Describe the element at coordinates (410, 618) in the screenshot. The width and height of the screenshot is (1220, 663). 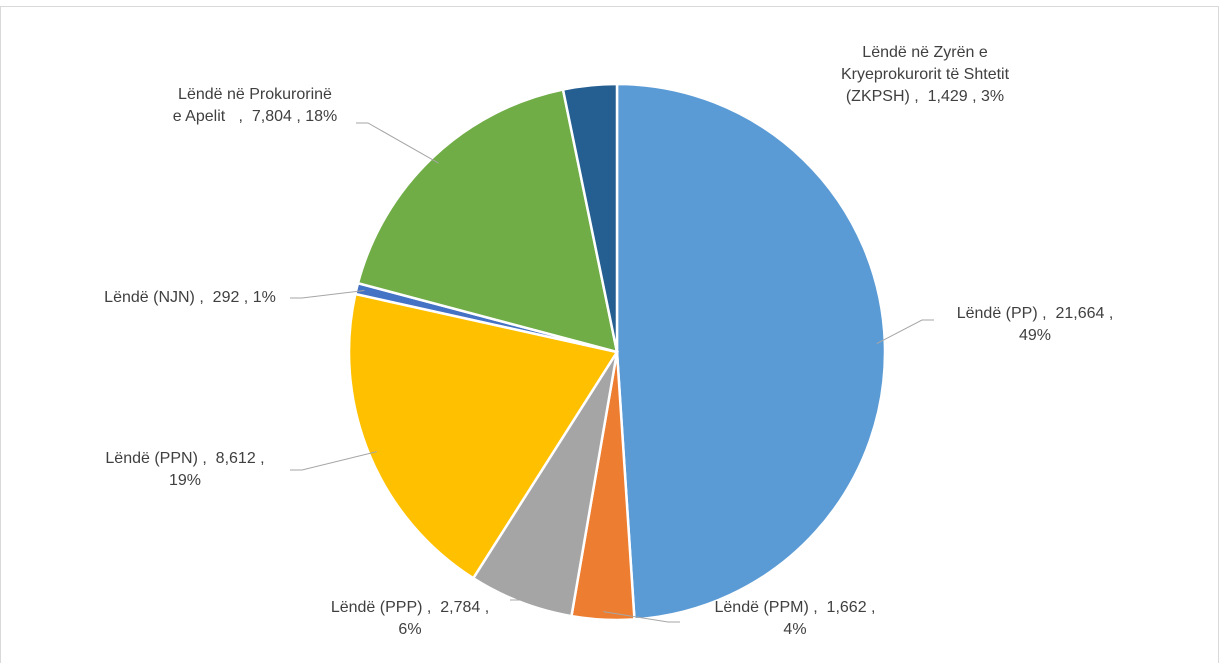
I see `data-label: Lëndë (PPP) , 2,784 , 6%` at that location.